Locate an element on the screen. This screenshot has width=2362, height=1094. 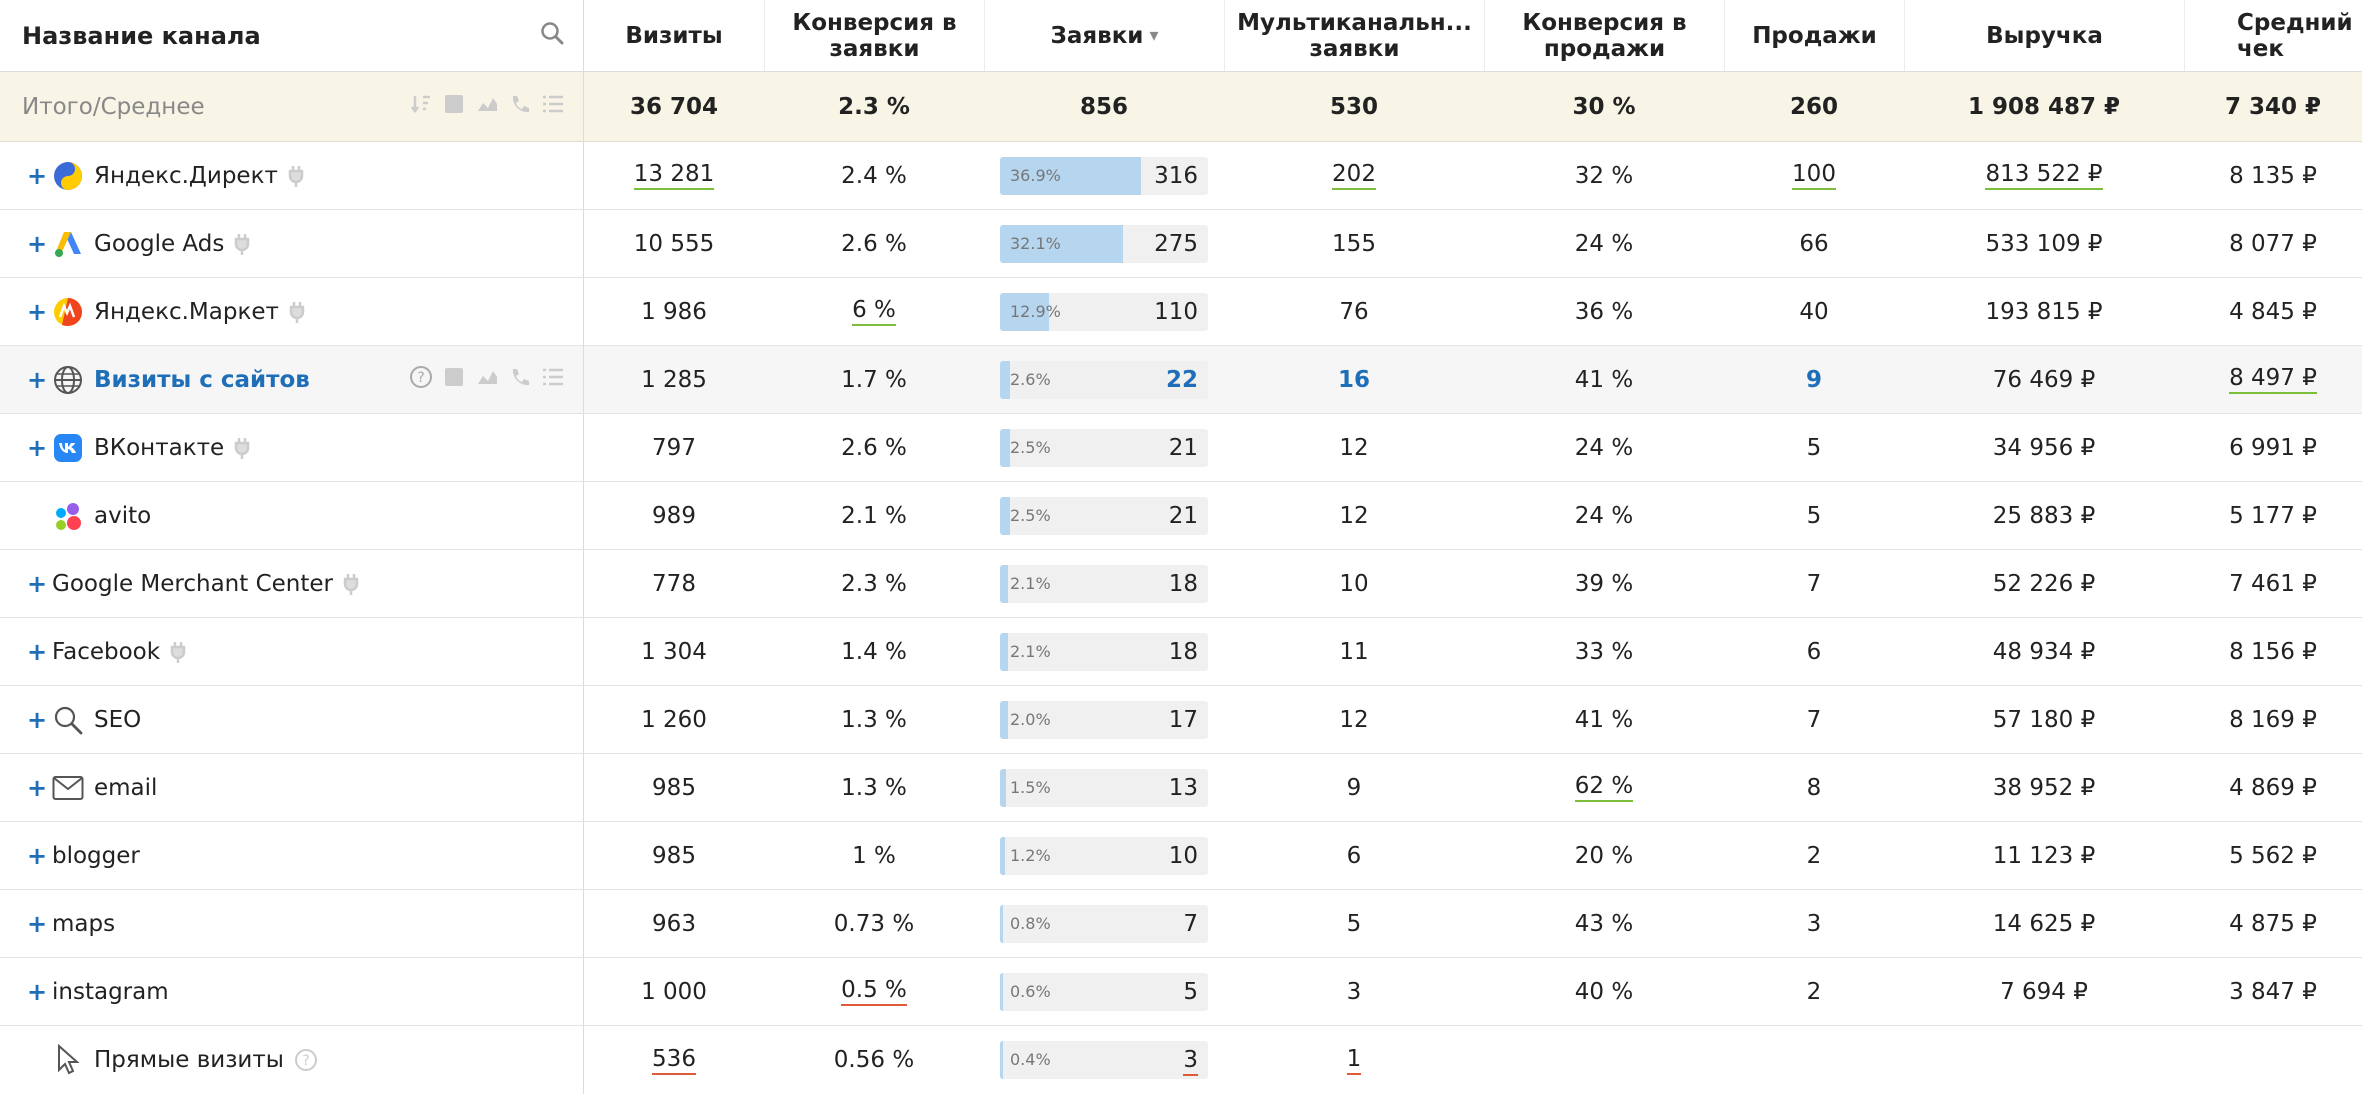
leads-value: 110 is located at coordinates (1176, 311).